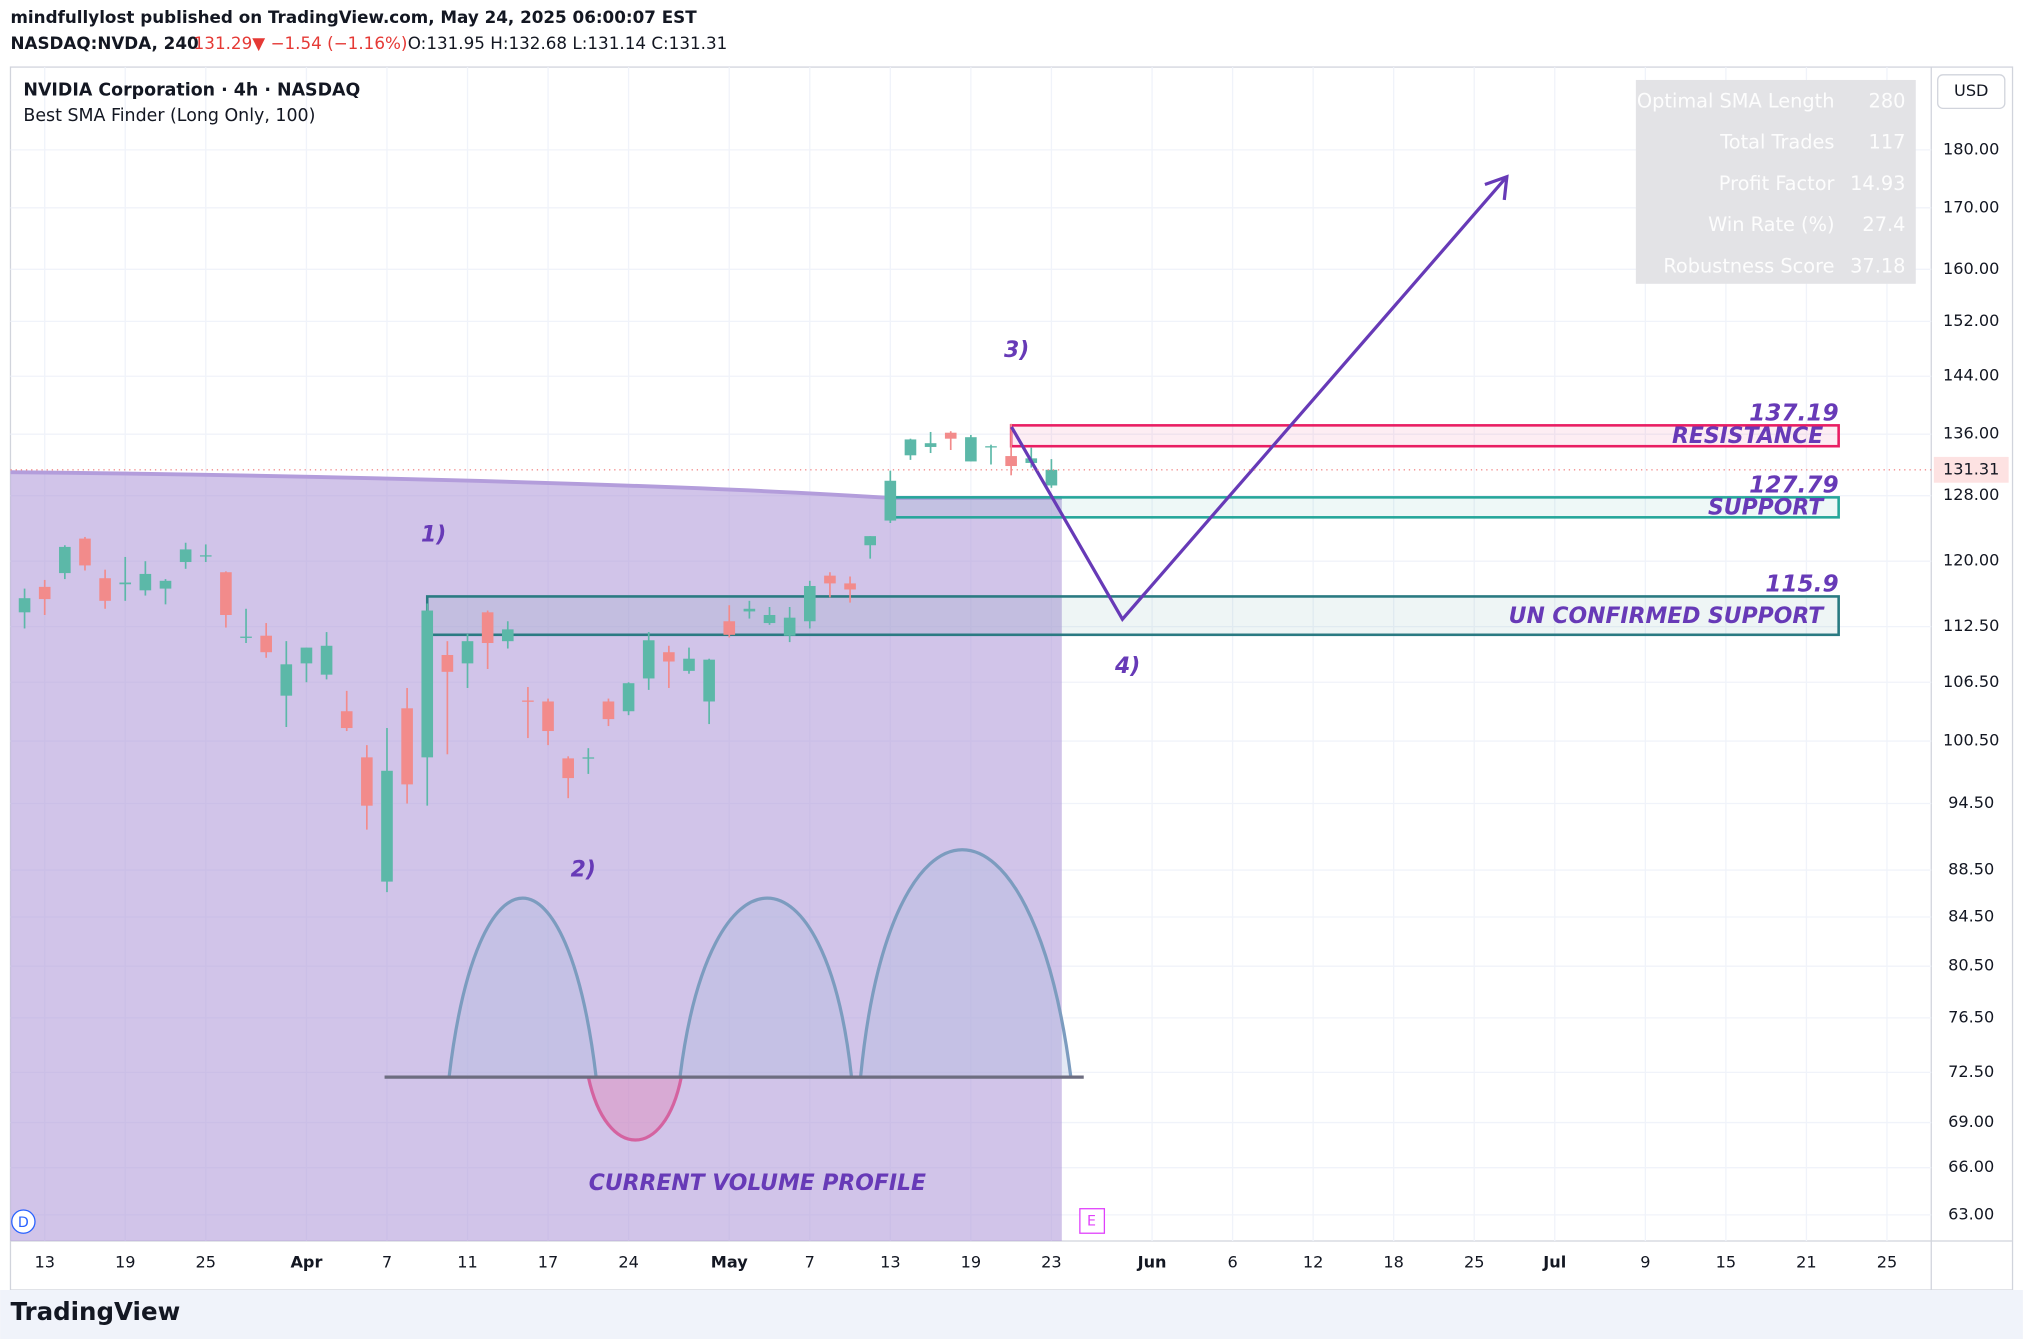 This screenshot has width=2023, height=1343. I want to click on dividend-marker, so click(23, 1221).